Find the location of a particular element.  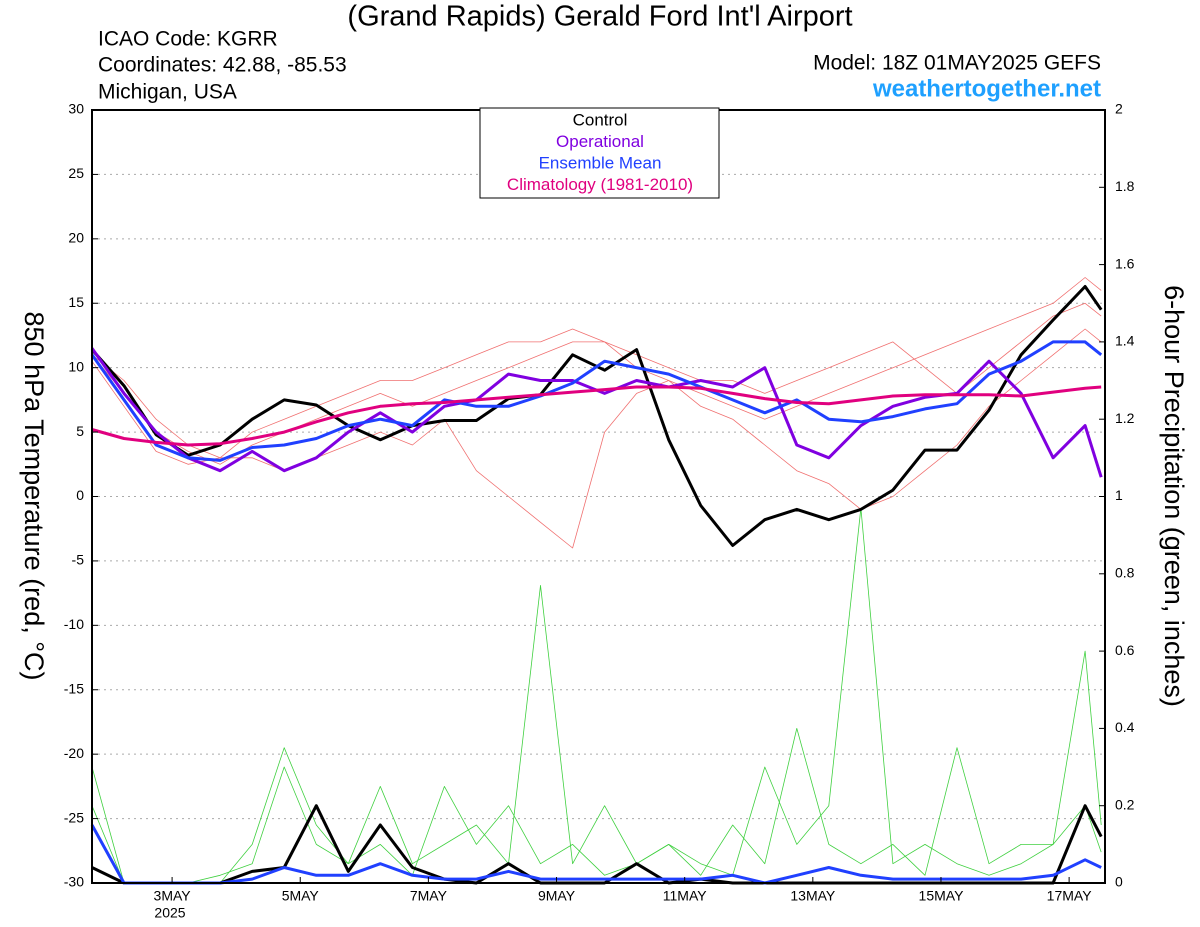

legend-entry: Climatology (1981-2010) is located at coordinates (600, 184).